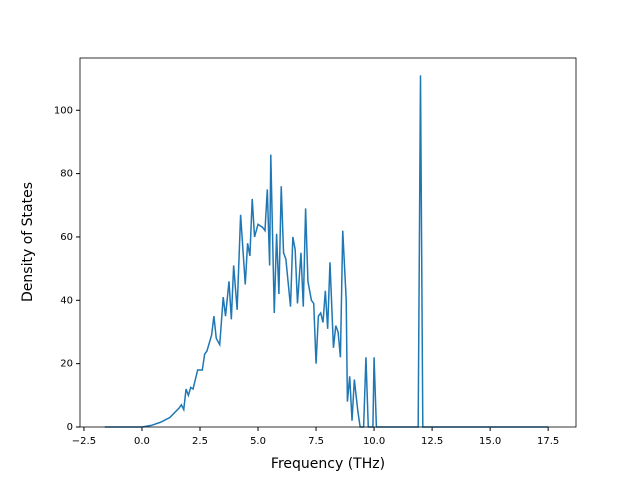 The width and height of the screenshot is (640, 480). Describe the element at coordinates (548, 441) in the screenshot. I see `x-tick-label: 17.5` at that location.